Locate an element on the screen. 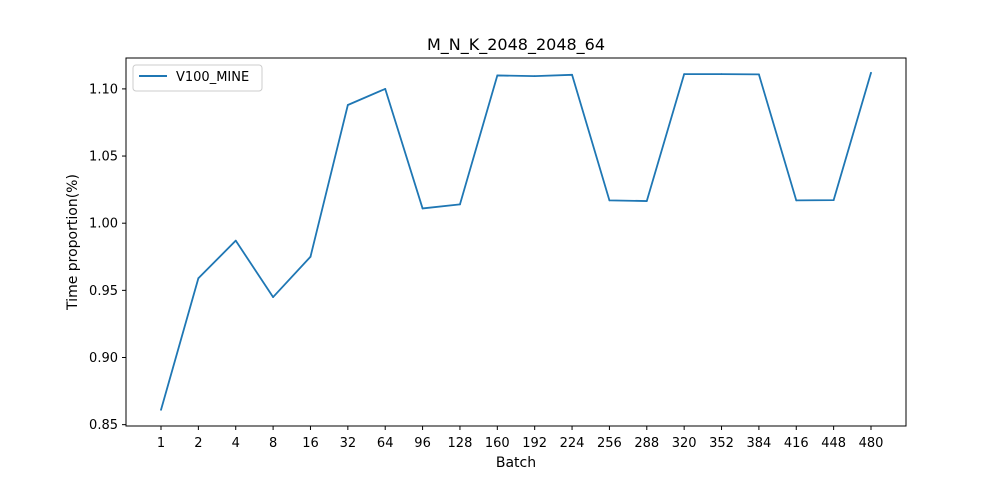  x-tick-label: 2 is located at coordinates (198, 443).